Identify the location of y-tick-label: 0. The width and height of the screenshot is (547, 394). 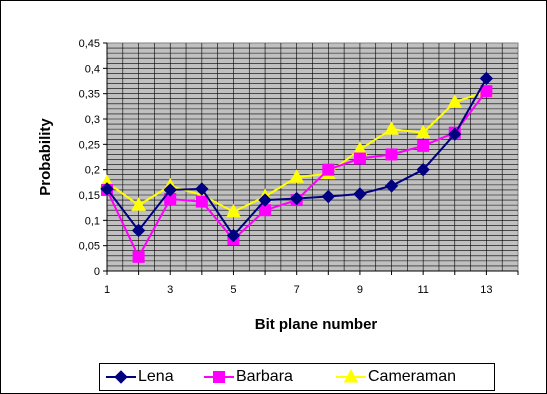
(97, 272).